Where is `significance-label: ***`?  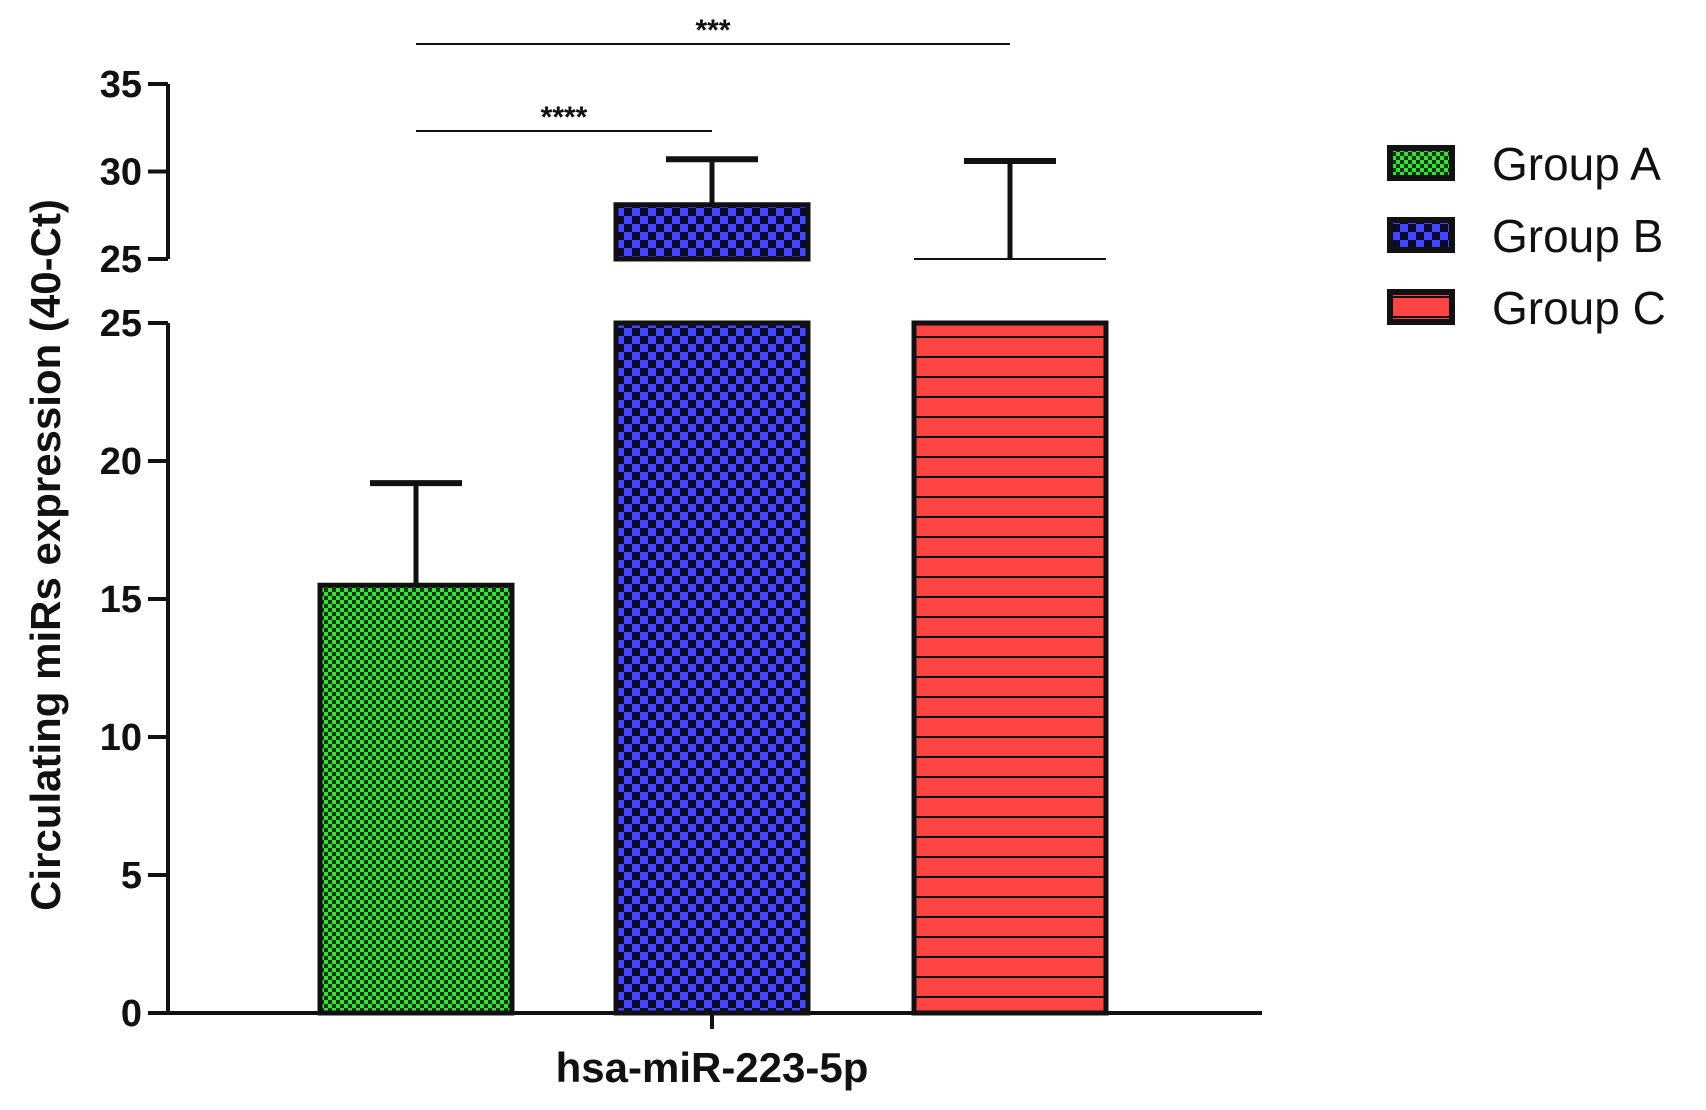
significance-label: *** is located at coordinates (712, 30).